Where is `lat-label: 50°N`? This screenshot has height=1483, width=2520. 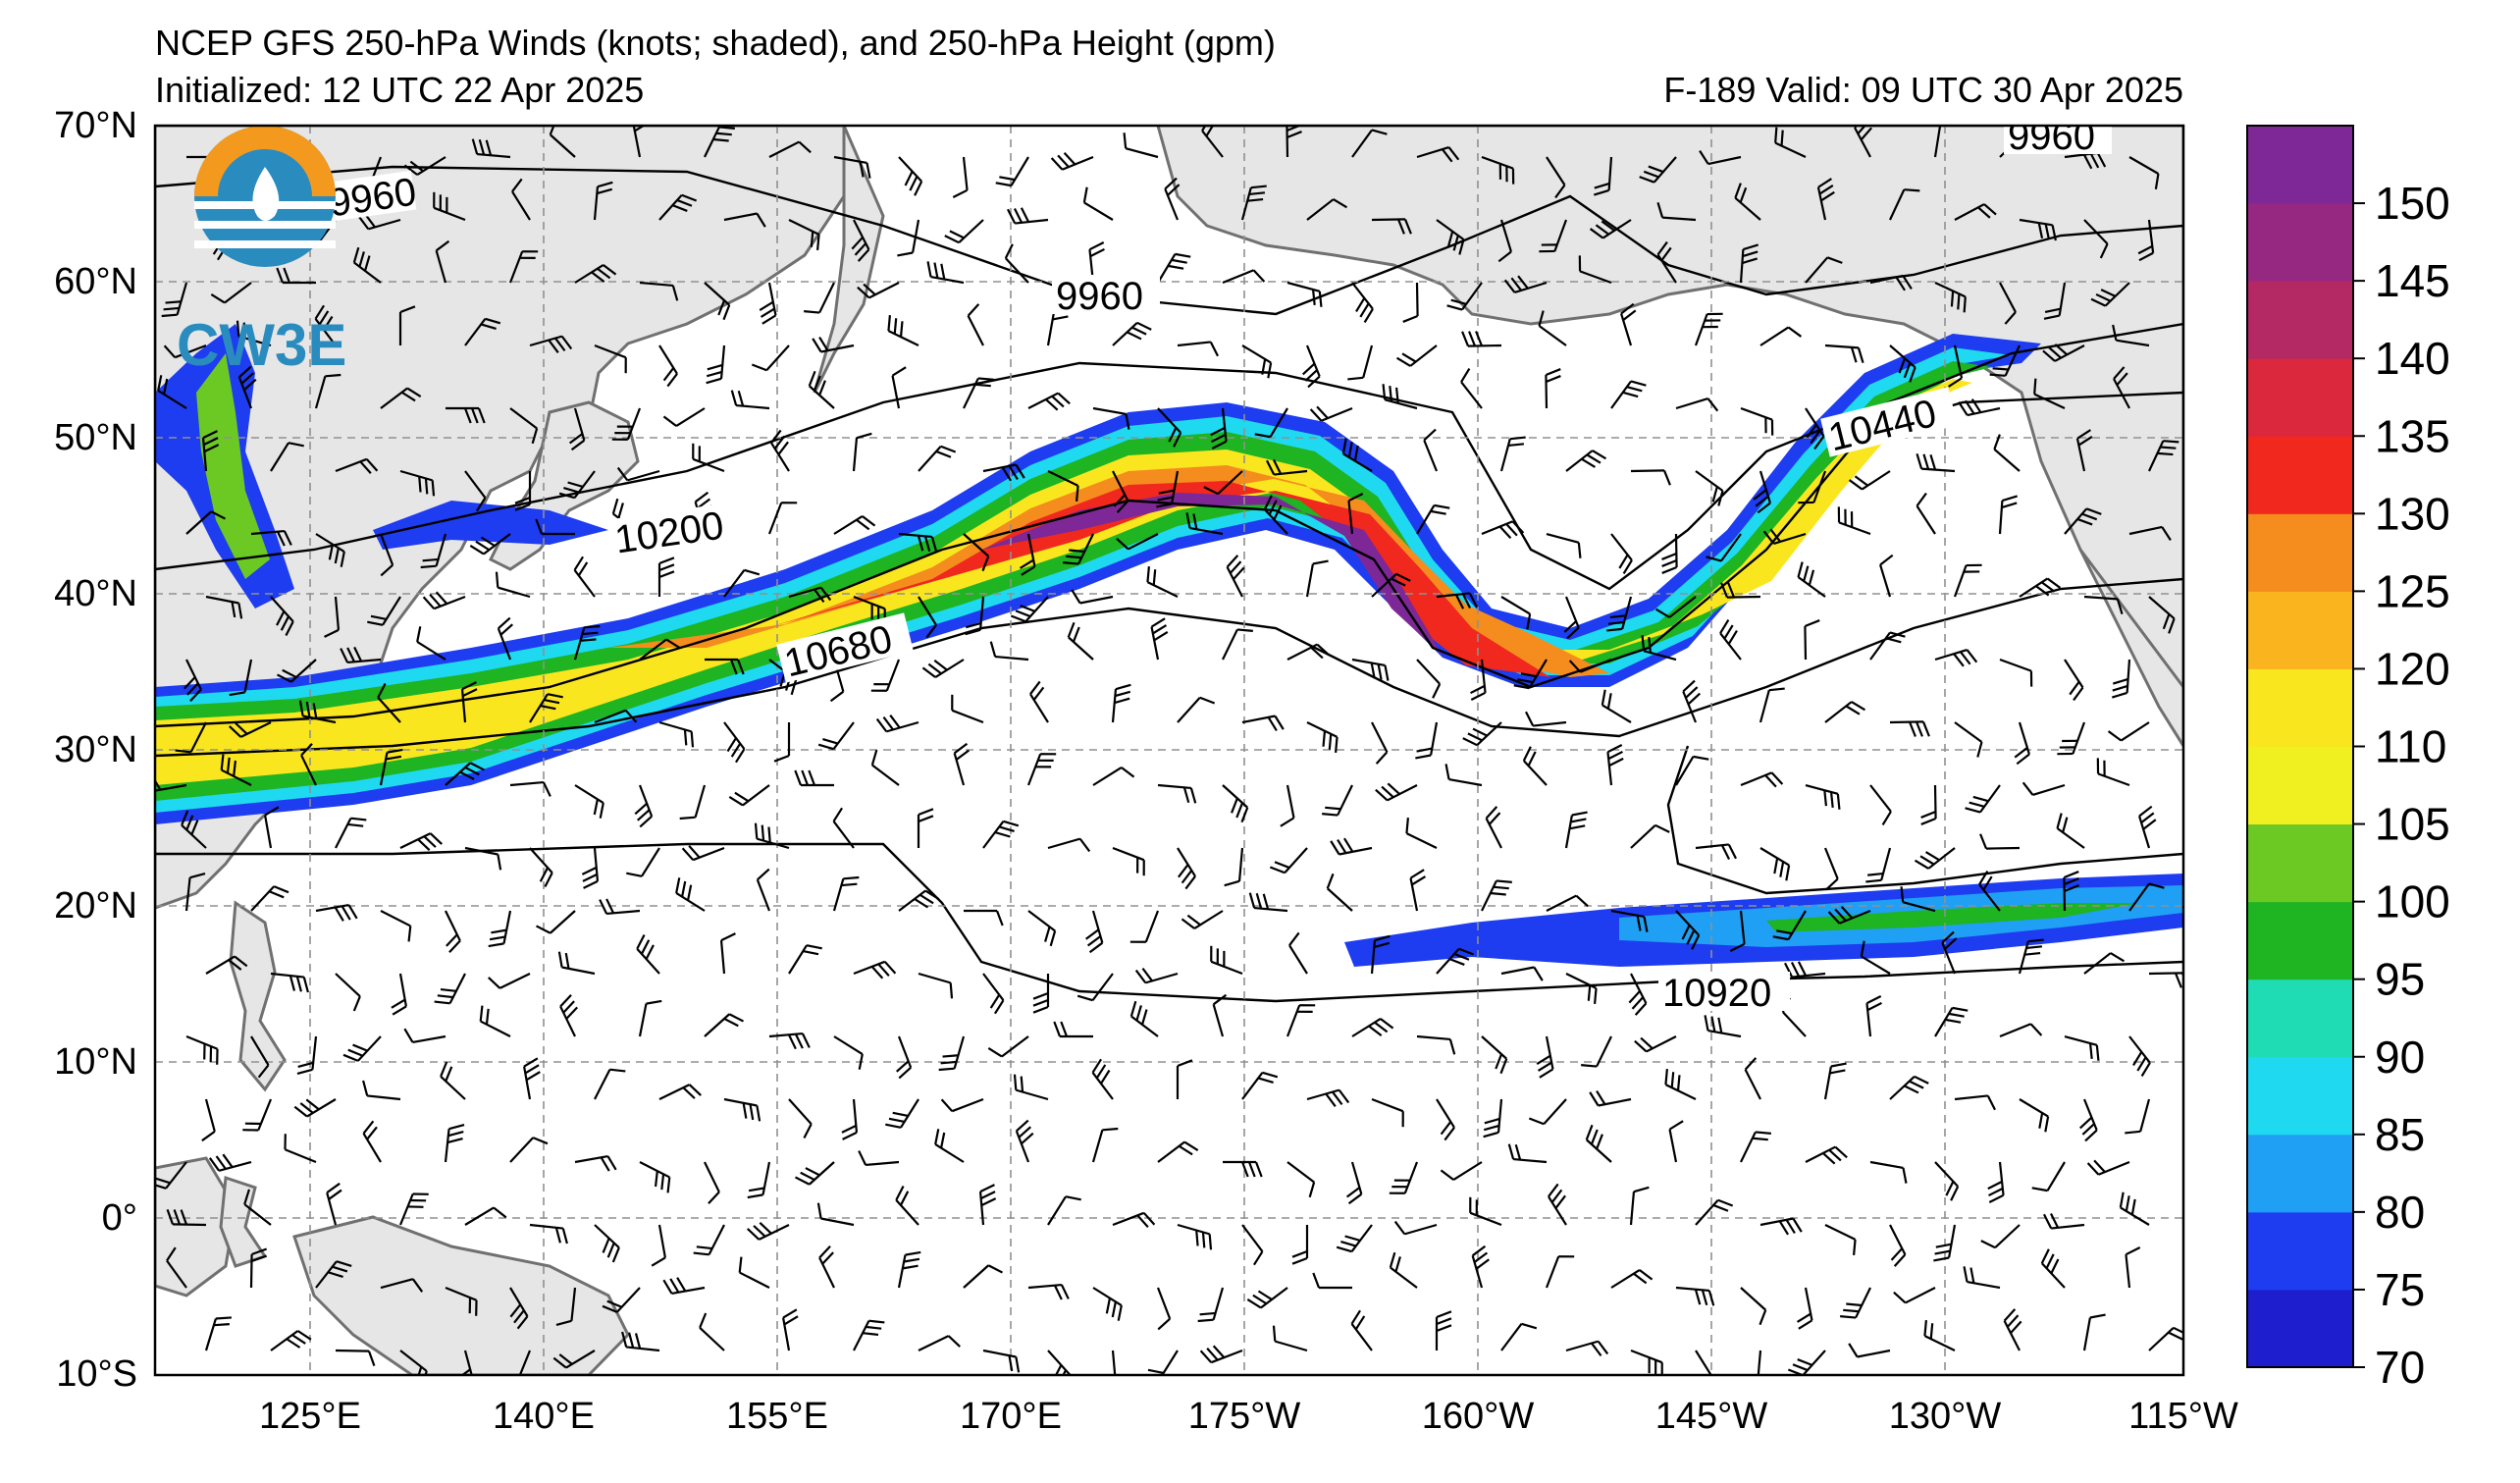
lat-label: 50°N is located at coordinates (95, 438).